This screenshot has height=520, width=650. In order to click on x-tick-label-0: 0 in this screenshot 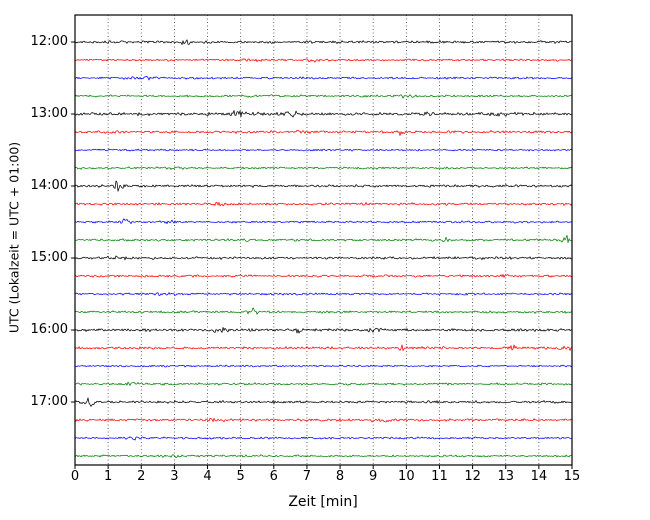, I will do `click(75, 476)`.